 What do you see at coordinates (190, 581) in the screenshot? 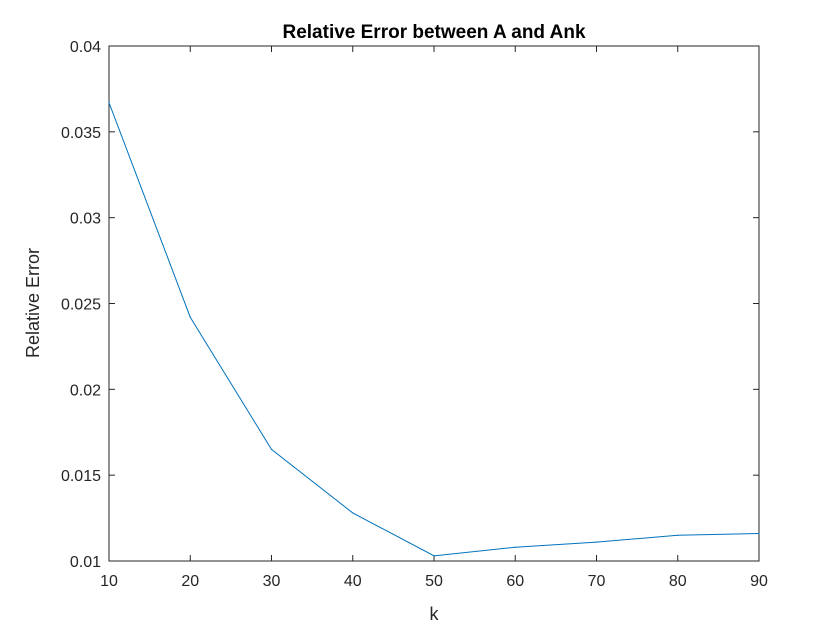
I see `x-tick-label: 20` at bounding box center [190, 581].